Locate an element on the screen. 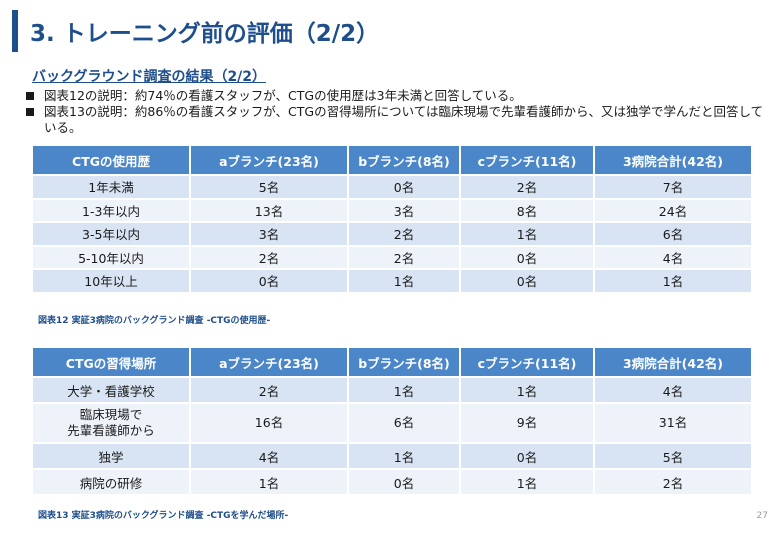 The width and height of the screenshot is (780, 540). column-header: CTGの習得場所 is located at coordinates (111, 362).